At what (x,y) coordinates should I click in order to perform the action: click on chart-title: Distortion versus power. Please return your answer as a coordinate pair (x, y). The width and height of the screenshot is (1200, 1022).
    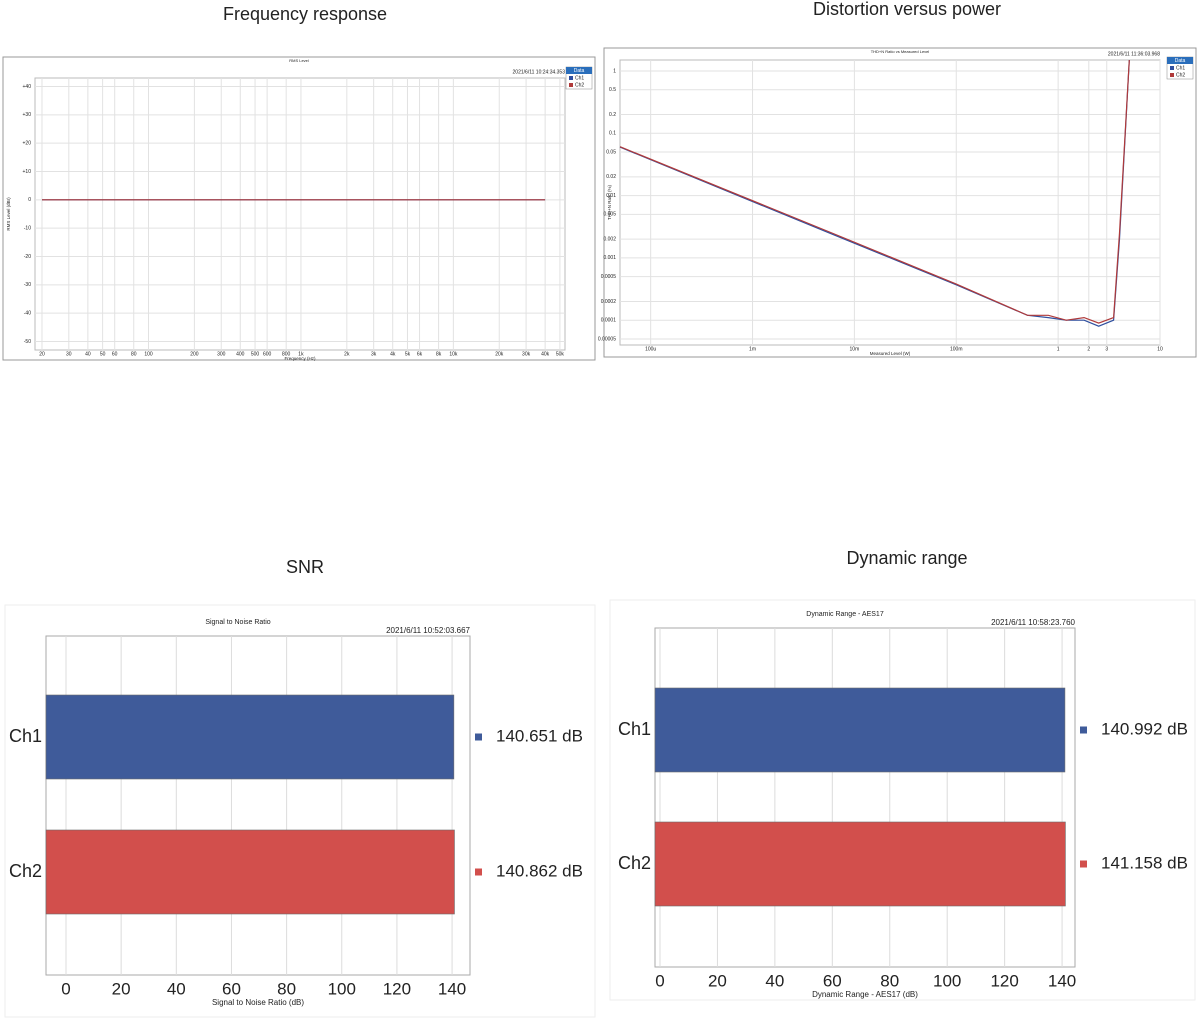
    Looking at the image, I should click on (907, 9).